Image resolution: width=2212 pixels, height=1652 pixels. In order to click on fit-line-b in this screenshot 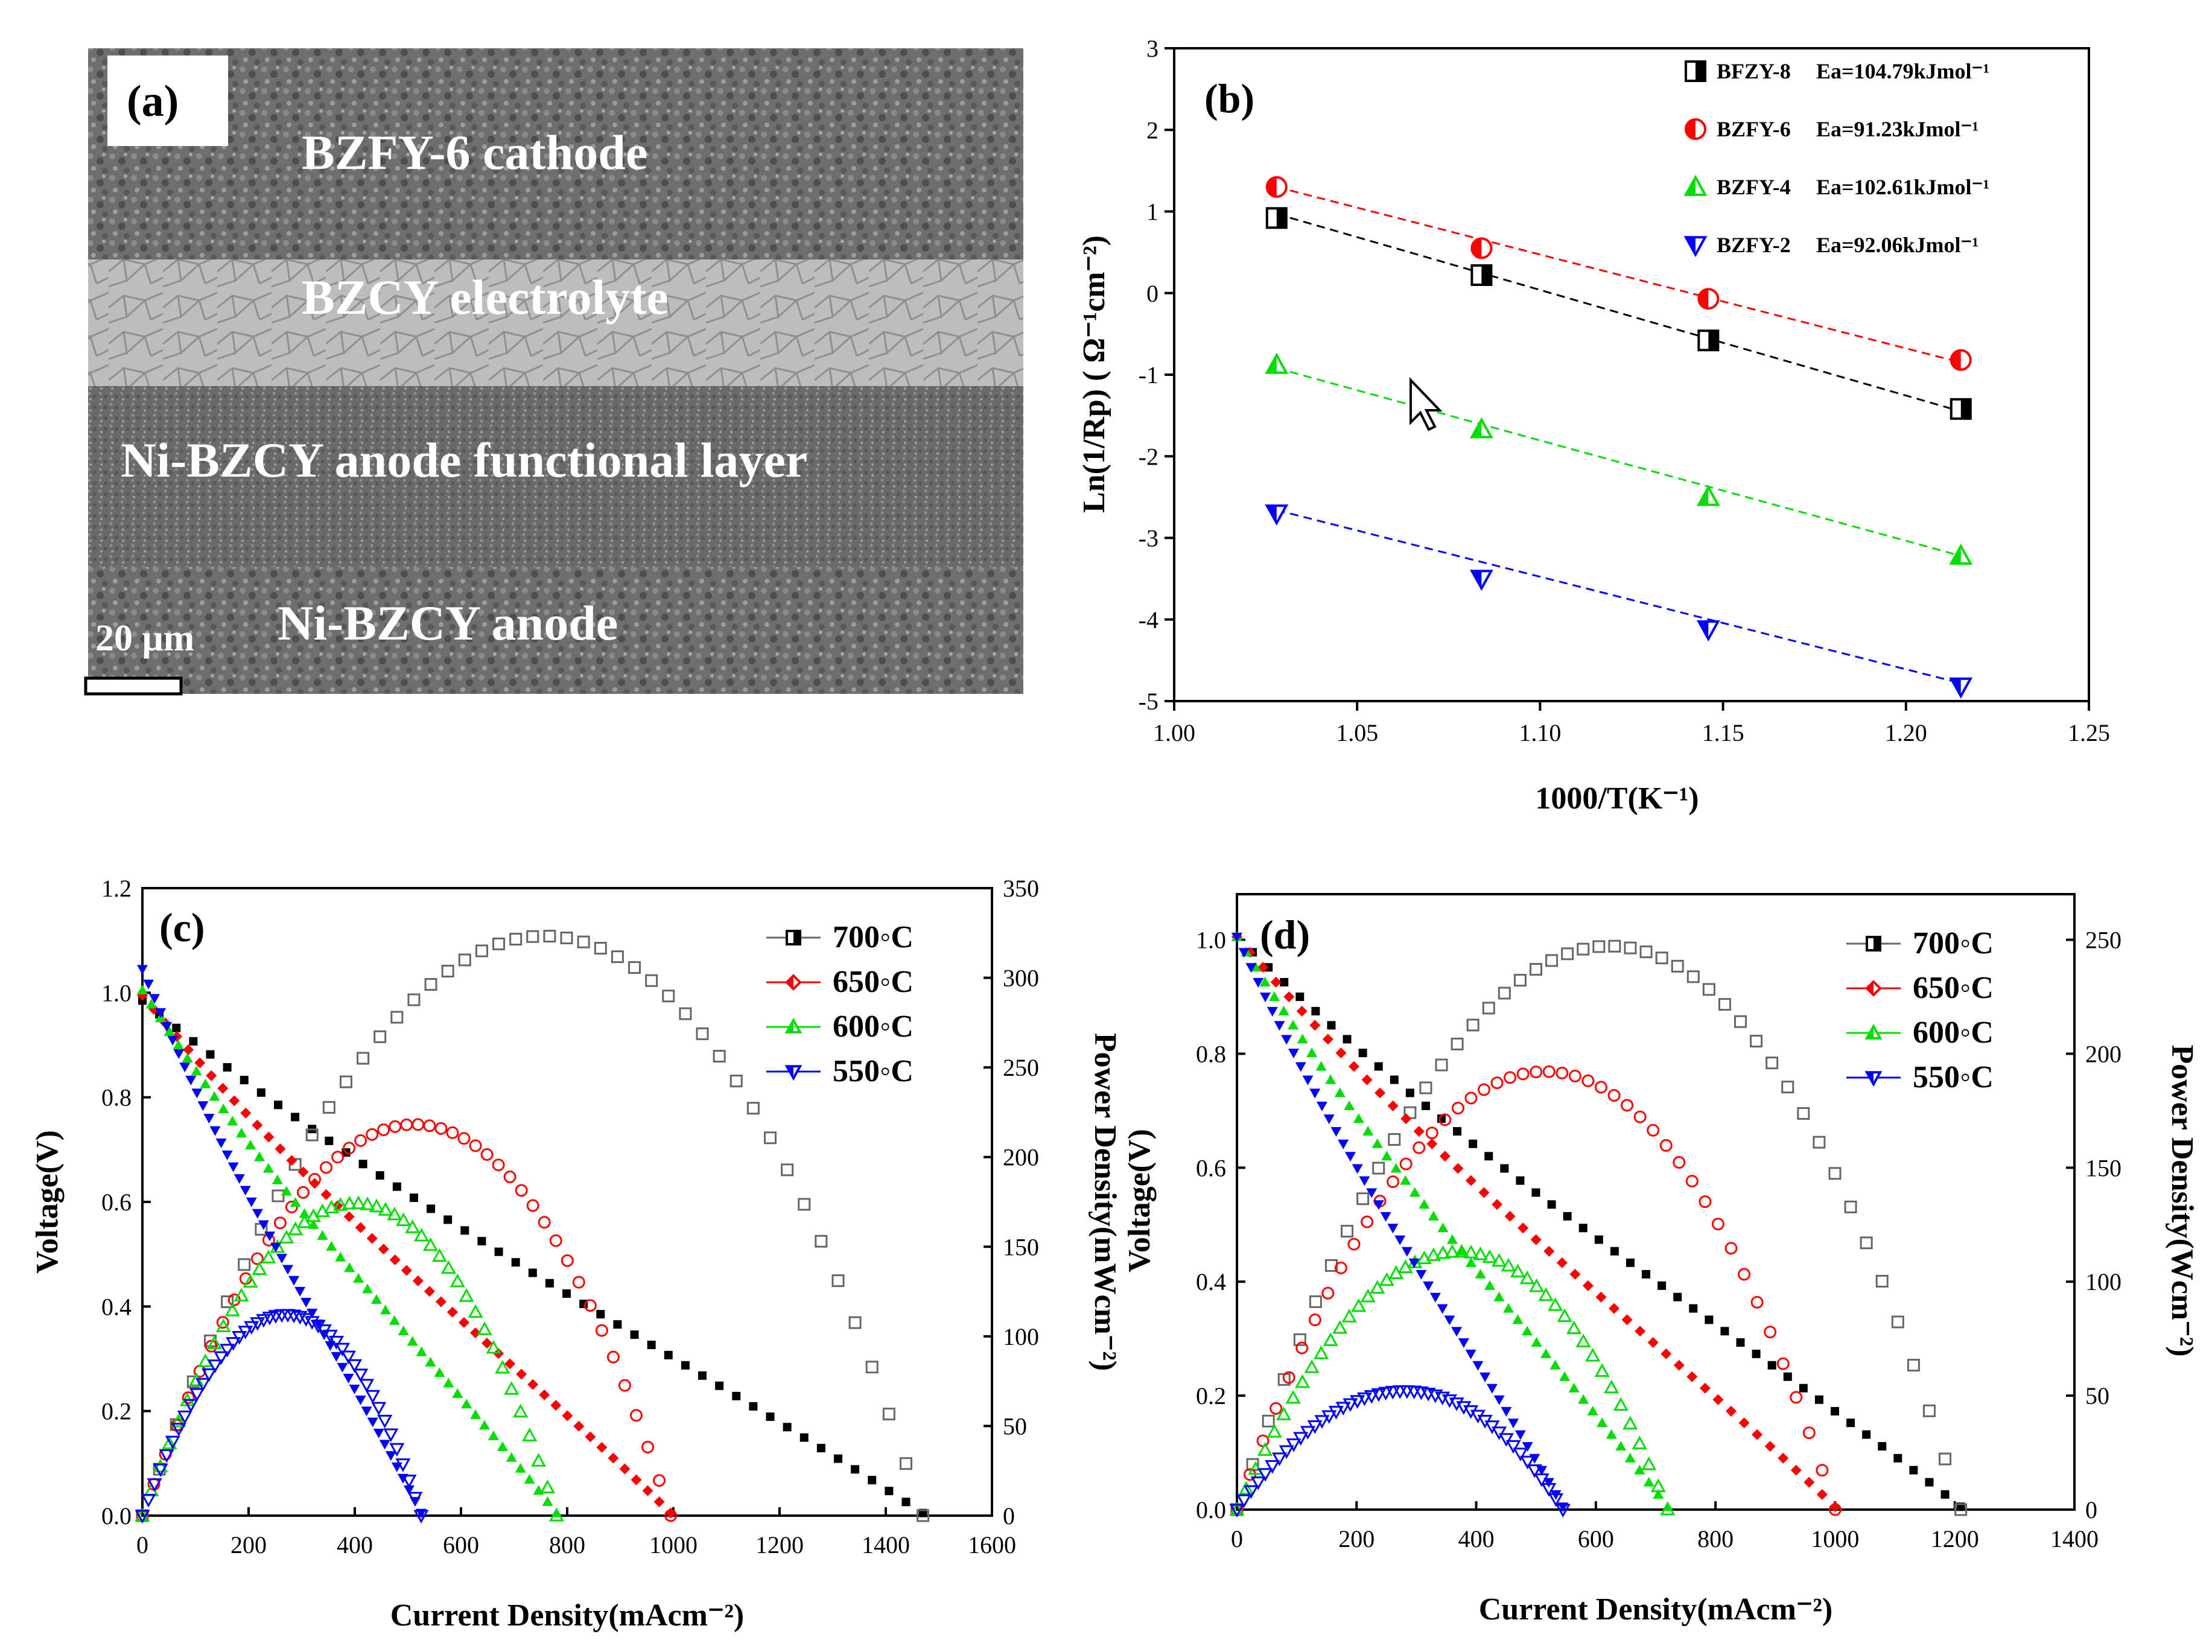, I will do `click(1619, 275)`.